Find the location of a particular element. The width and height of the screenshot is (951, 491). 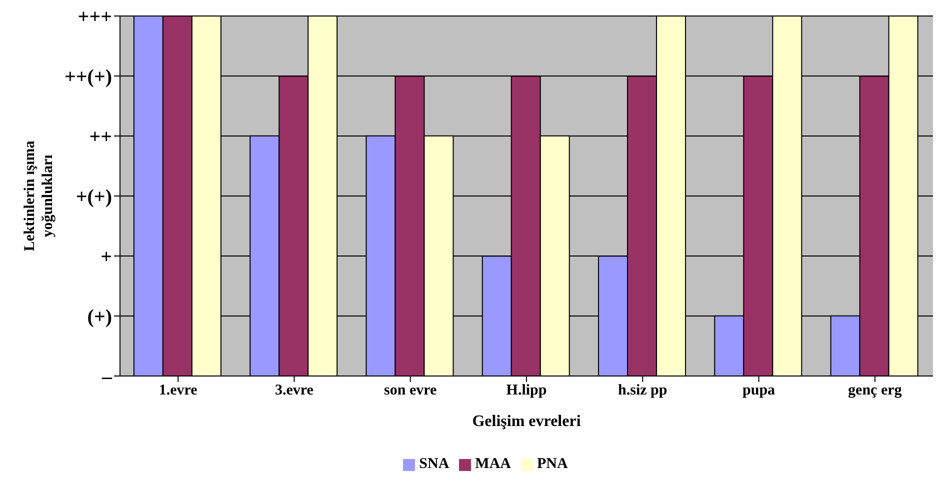

legend-label: PNA is located at coordinates (552, 464).